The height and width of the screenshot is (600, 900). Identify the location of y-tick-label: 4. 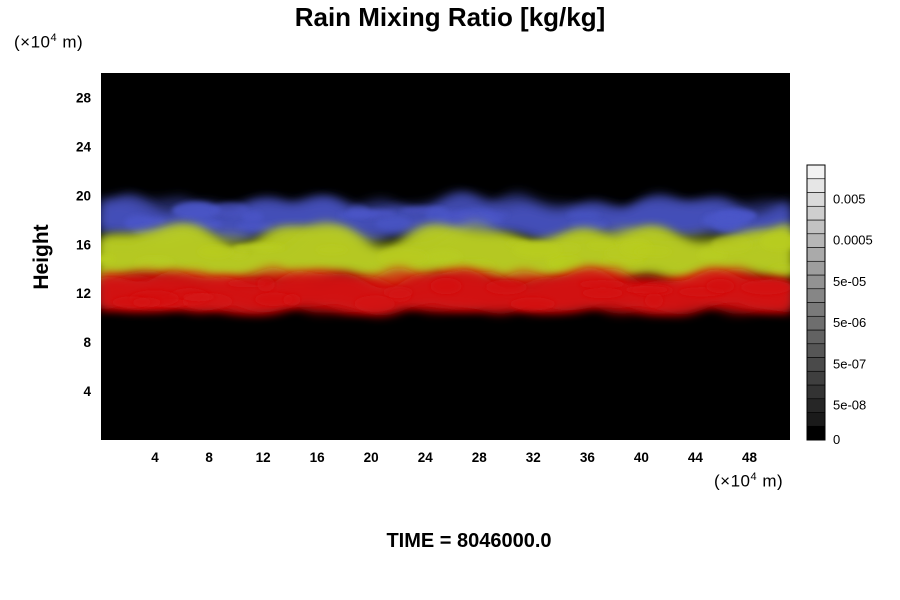
(87, 391).